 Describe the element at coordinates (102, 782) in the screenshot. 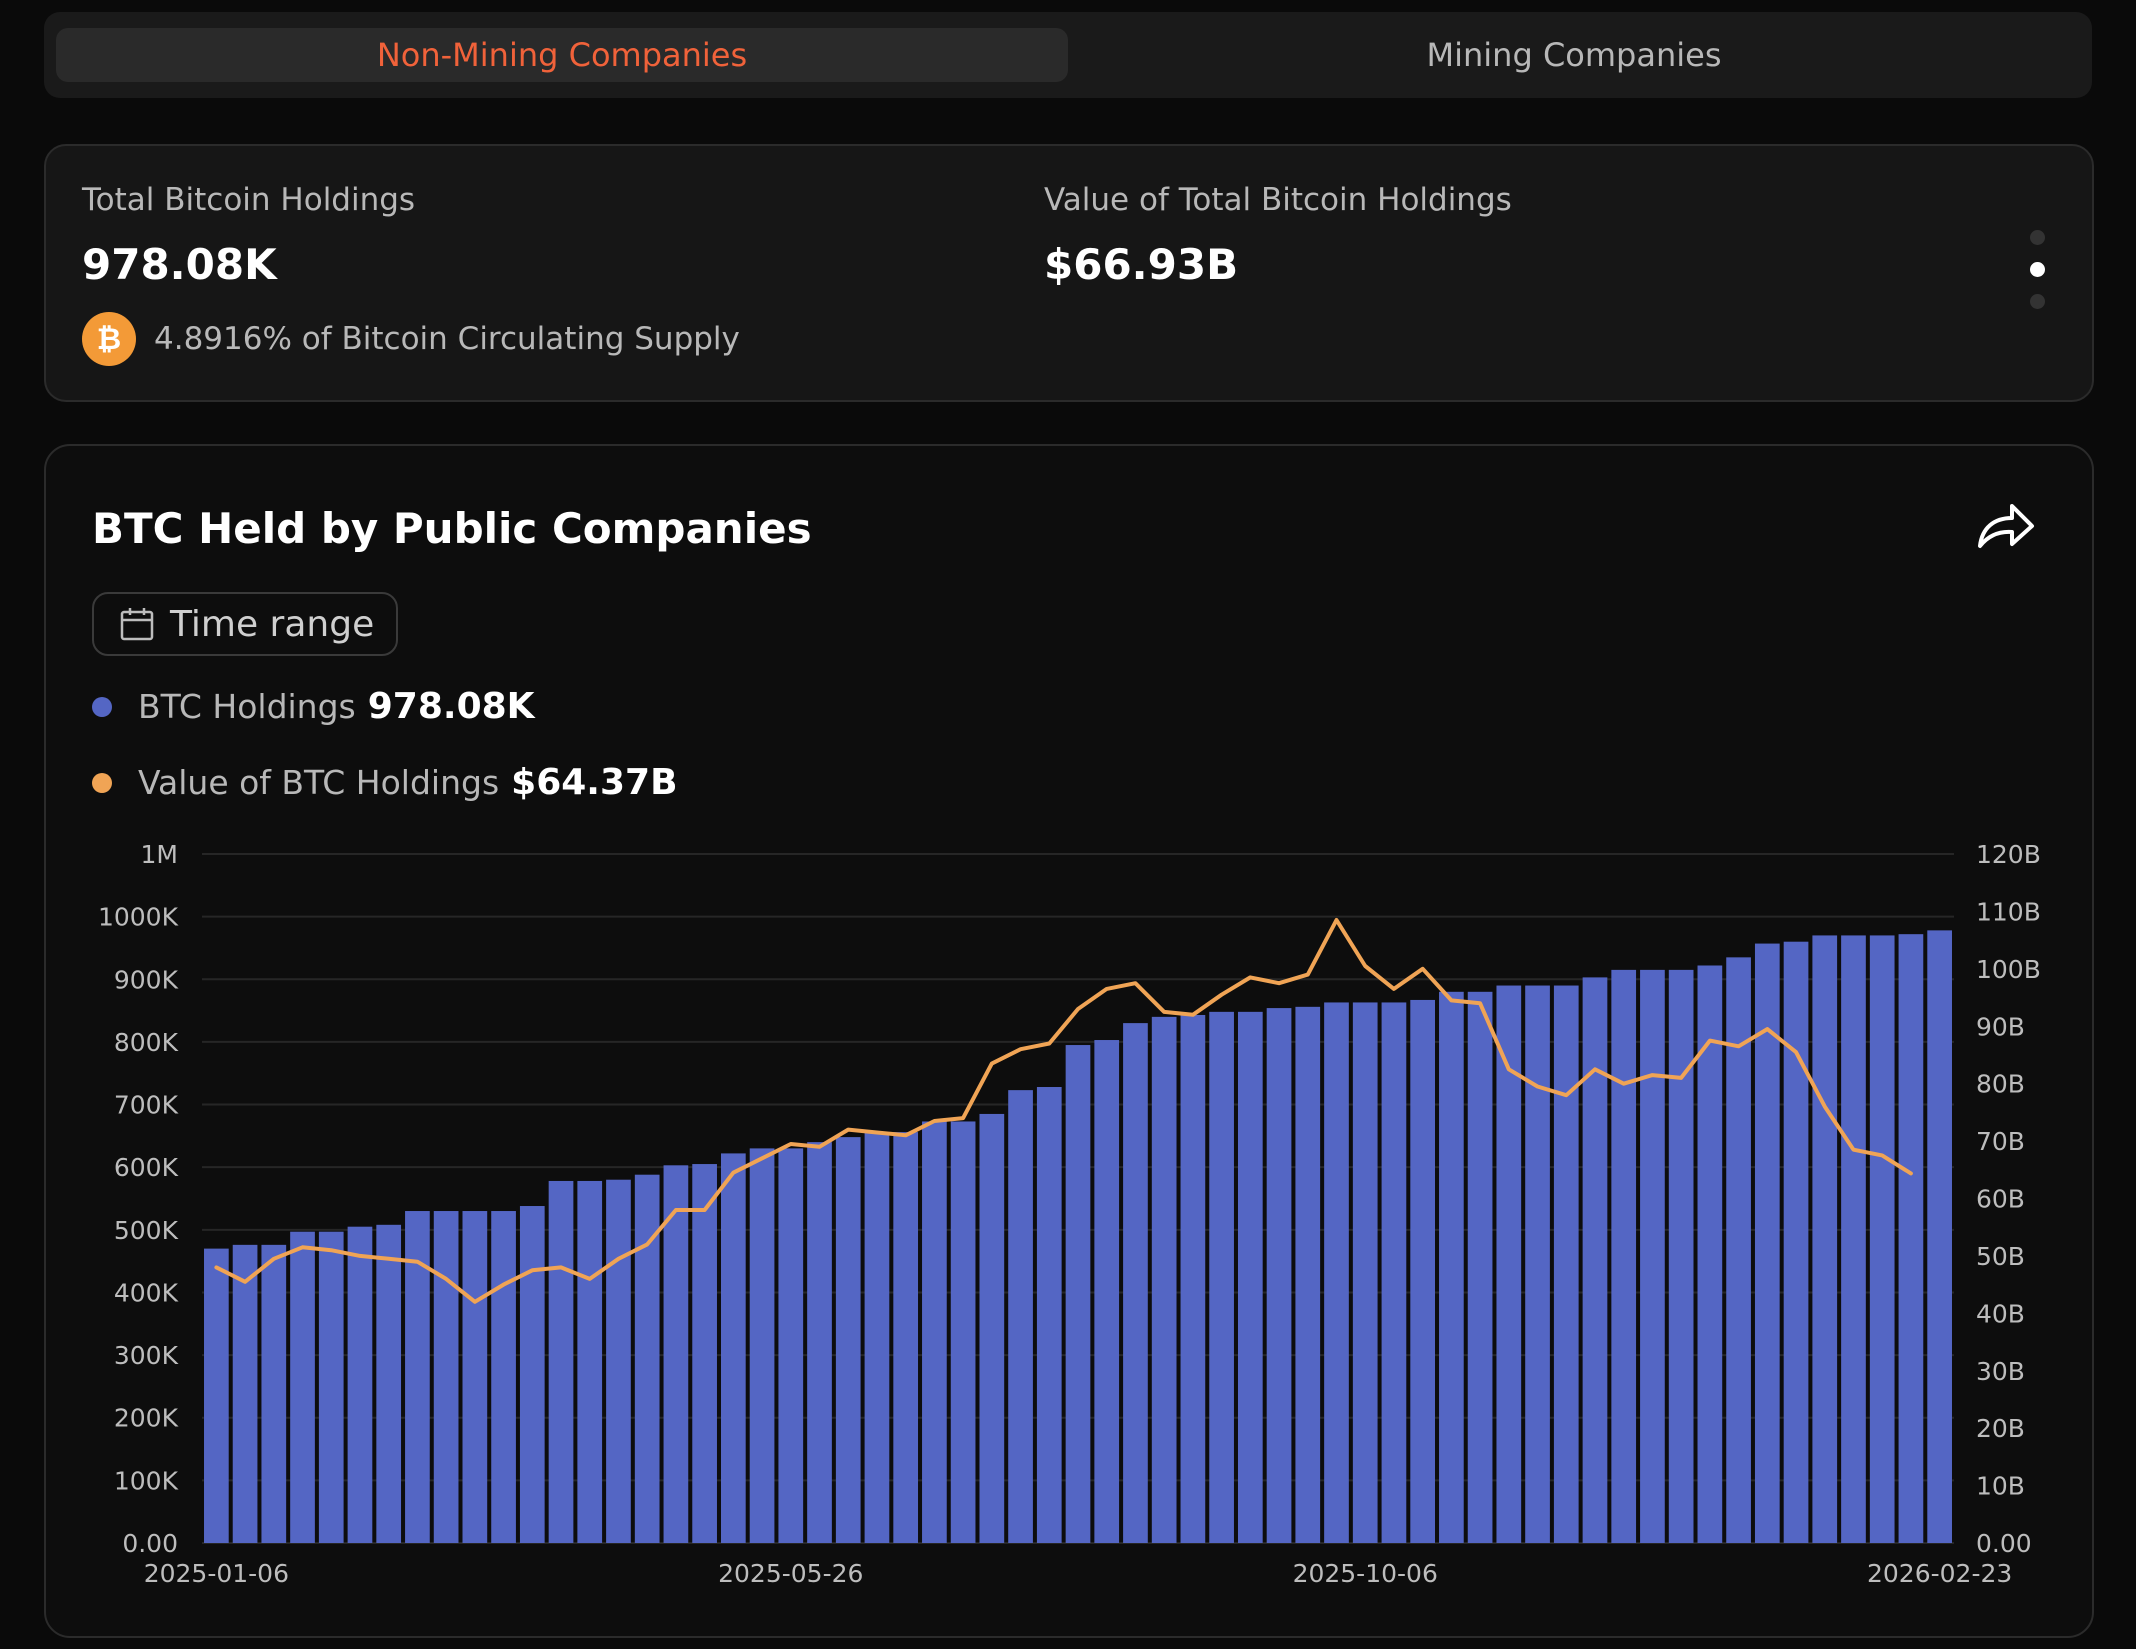

I see `legend-dot-value` at that location.